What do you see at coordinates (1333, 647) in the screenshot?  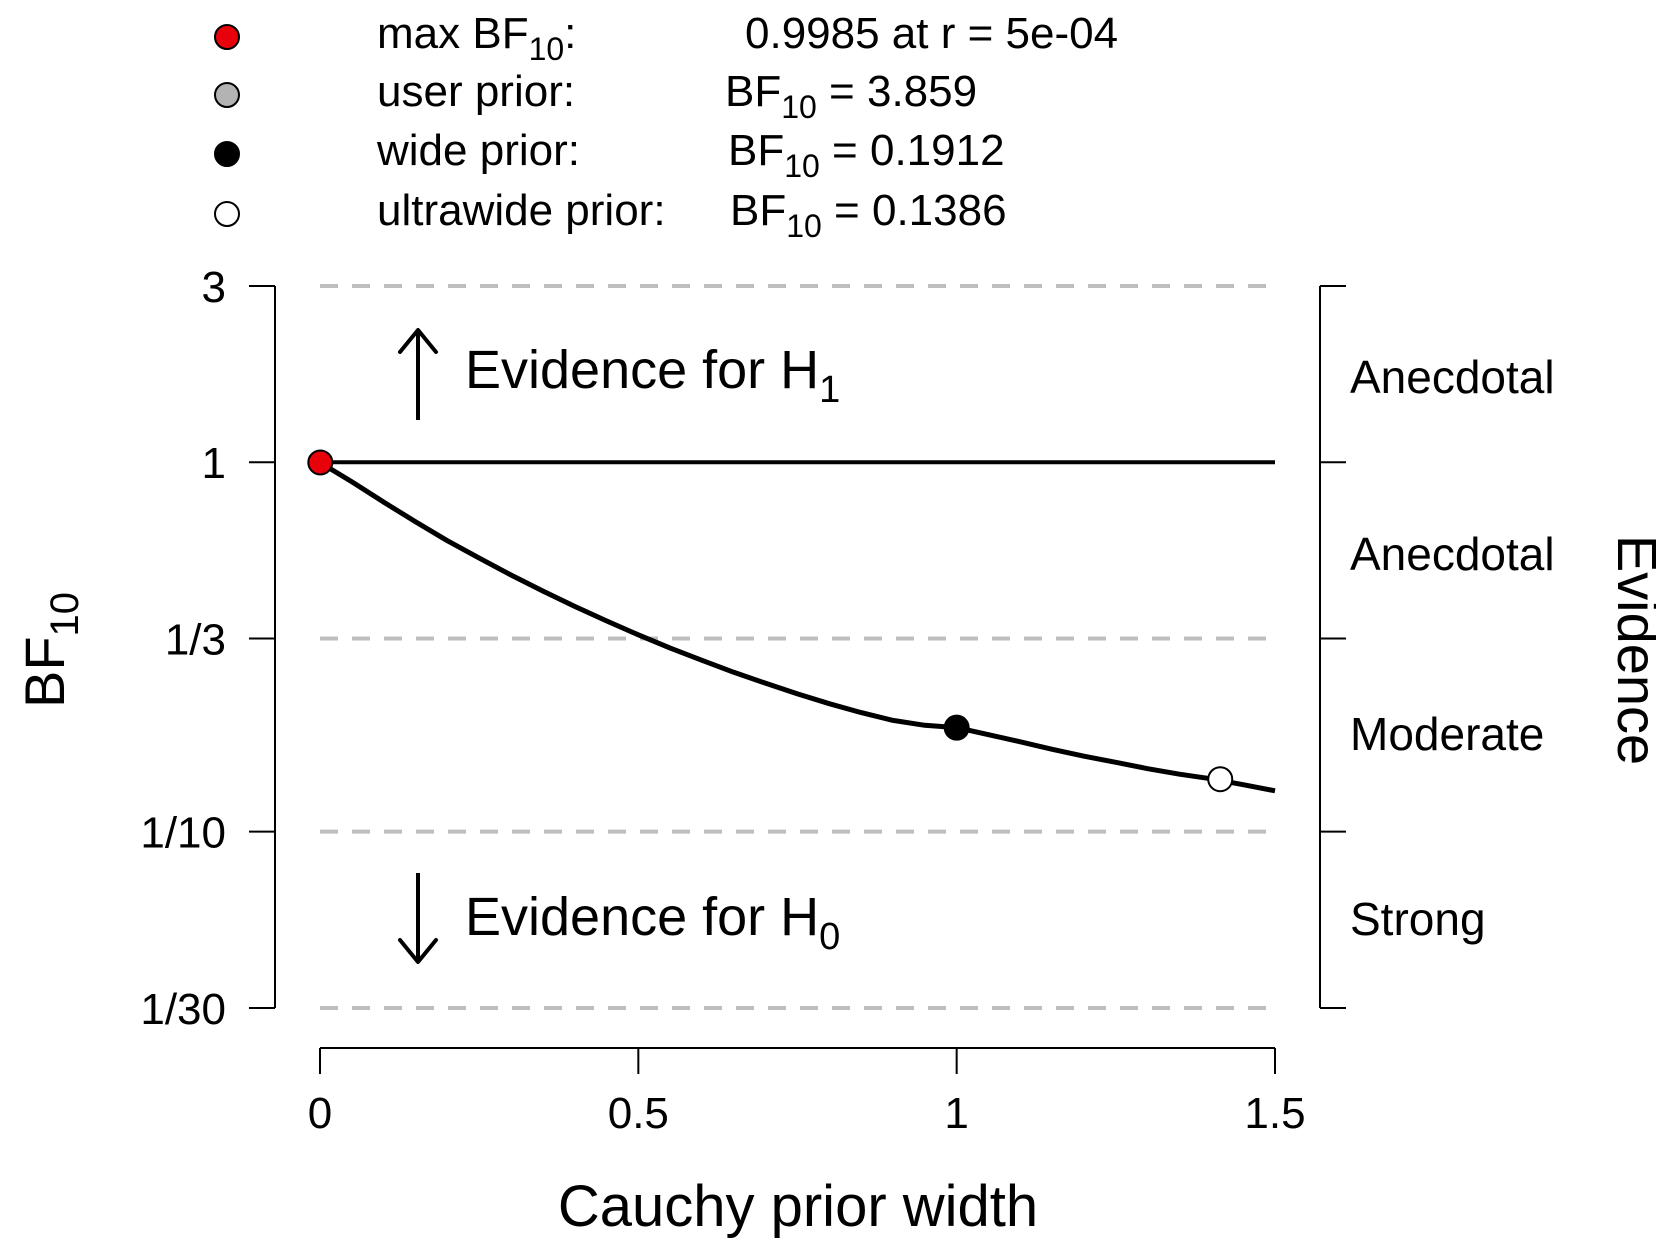 I see `right-axis-ticks` at bounding box center [1333, 647].